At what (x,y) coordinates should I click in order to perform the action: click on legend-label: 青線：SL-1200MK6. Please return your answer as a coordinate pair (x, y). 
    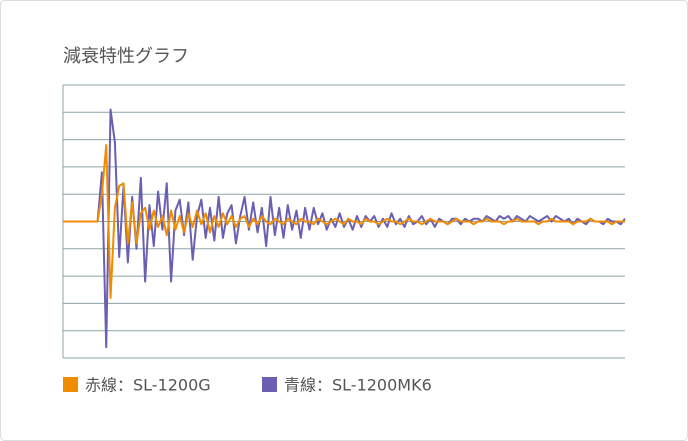
    Looking at the image, I should click on (358, 385).